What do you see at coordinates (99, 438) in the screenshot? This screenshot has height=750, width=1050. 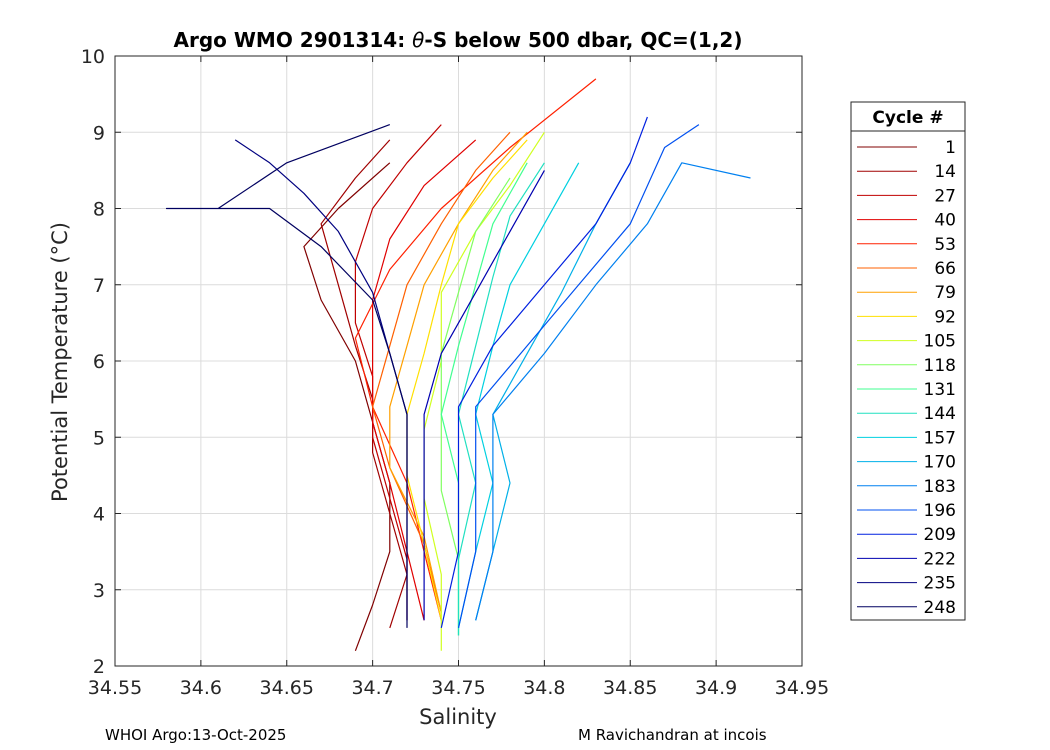 I see `y-tick-label: 5` at bounding box center [99, 438].